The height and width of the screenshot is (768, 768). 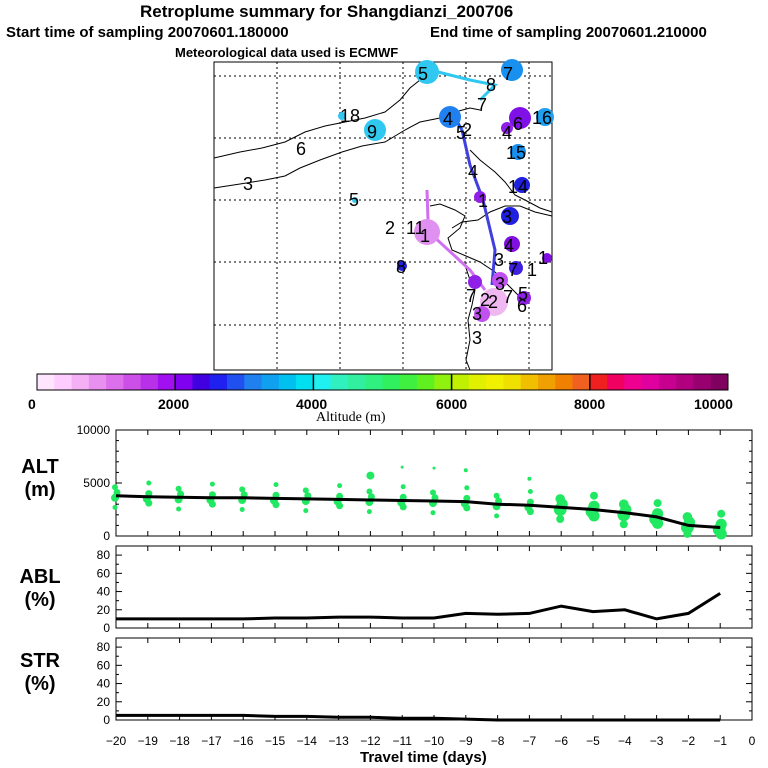 I want to click on colorbar-label: Altitude (m), so click(x=351, y=417).